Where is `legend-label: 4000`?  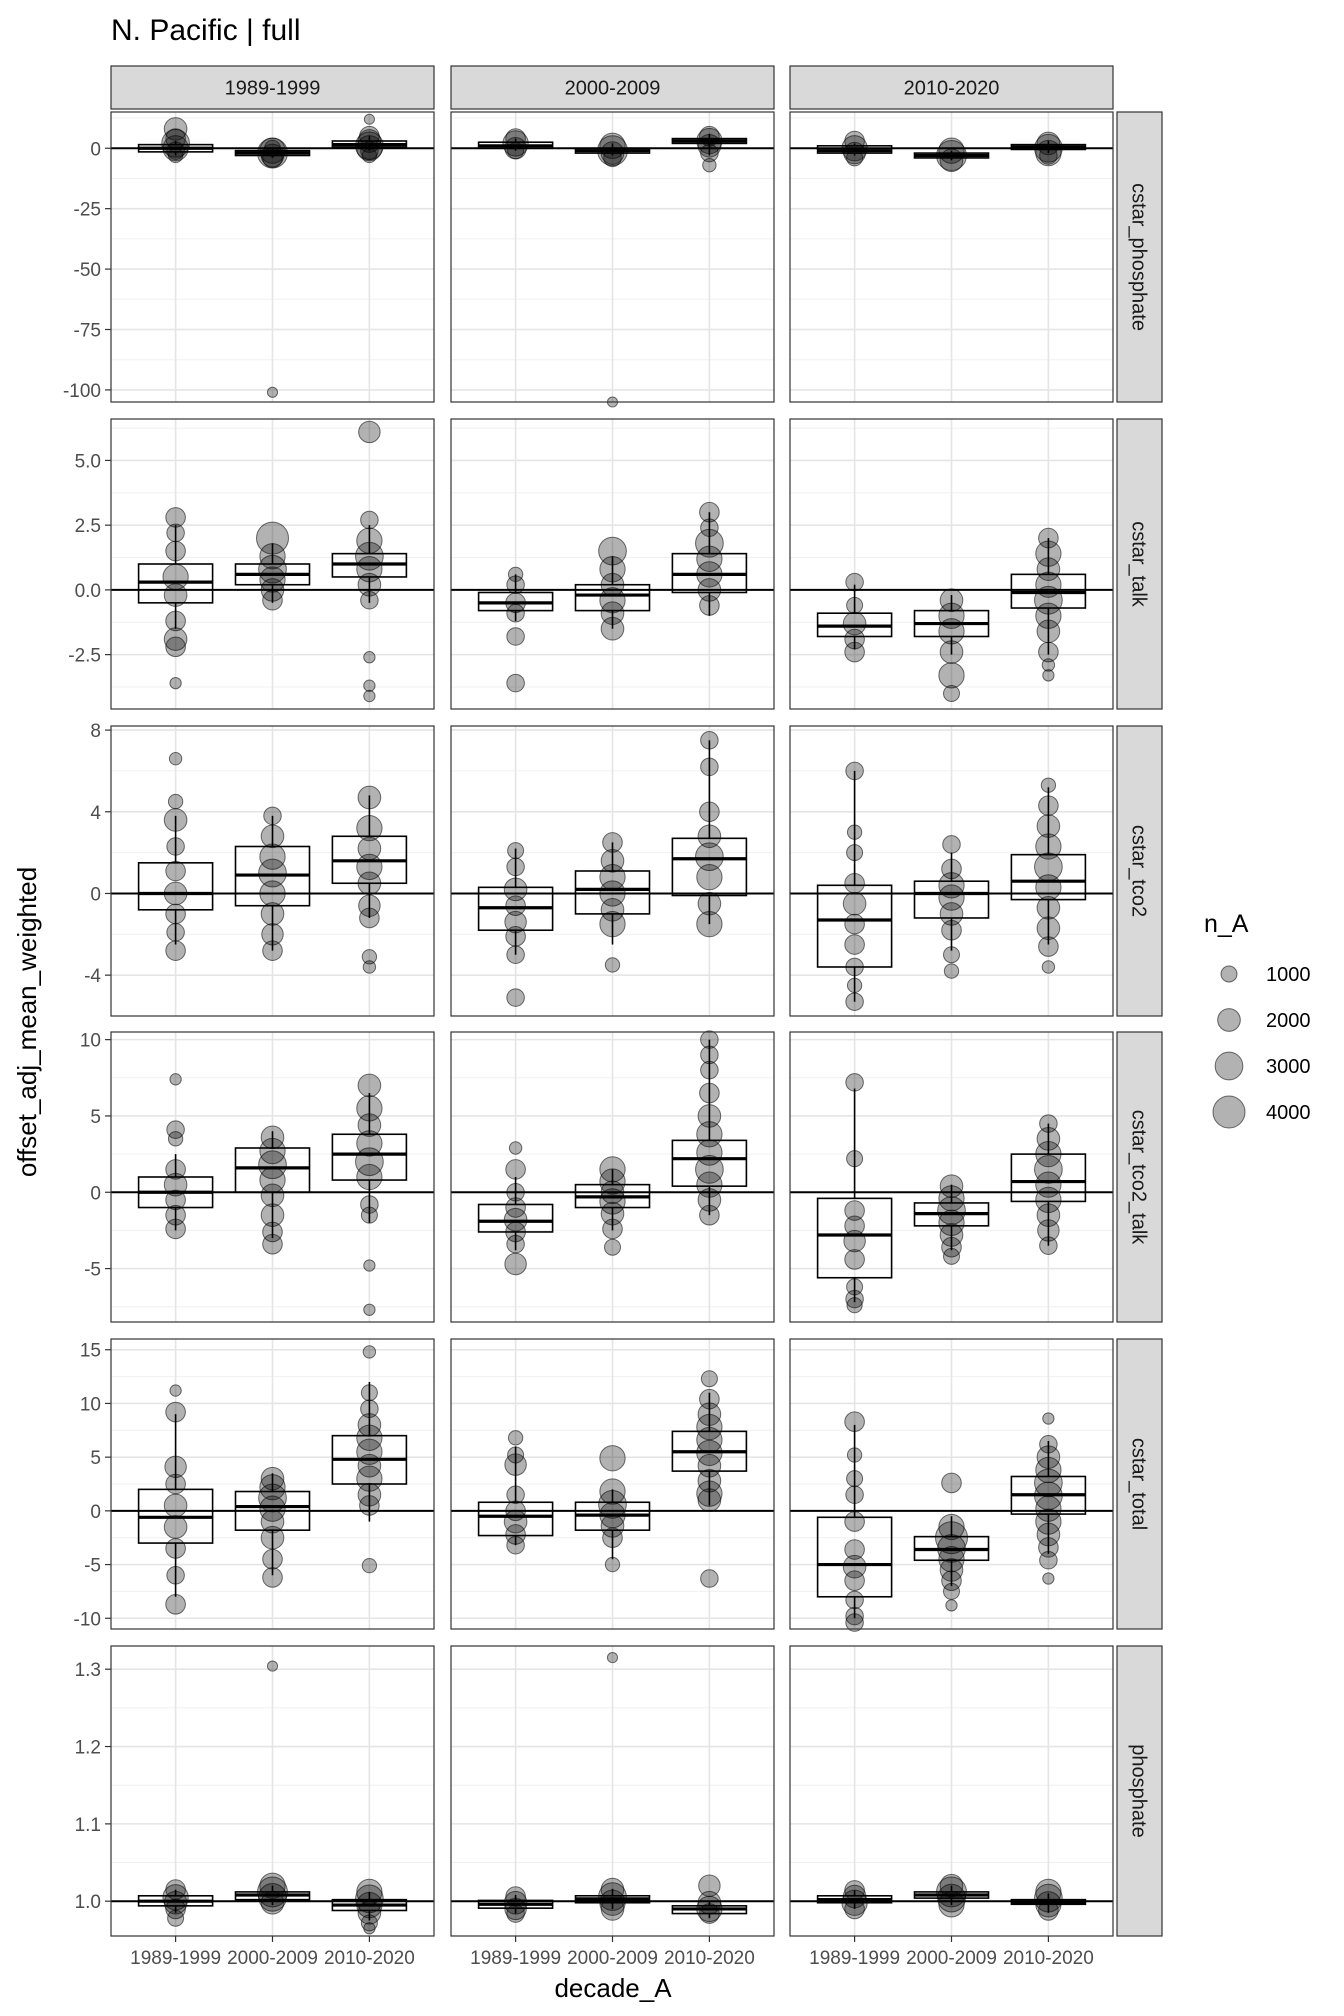
legend-label: 4000 is located at coordinates (1288, 1113).